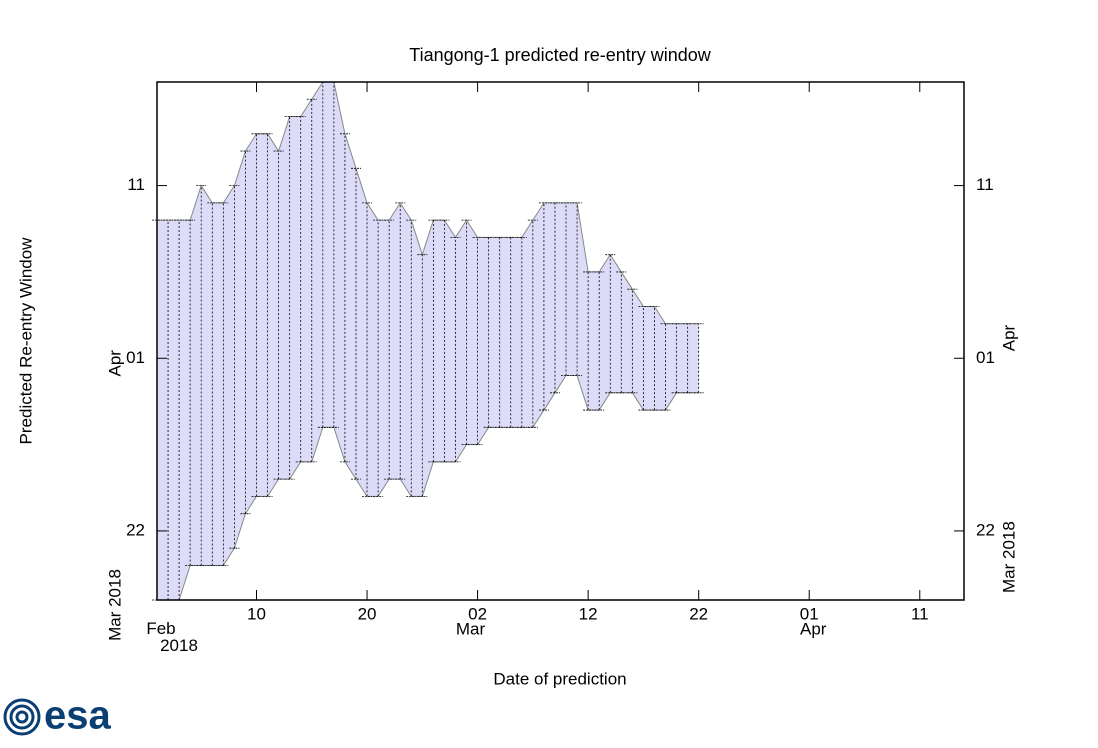  Describe the element at coordinates (809, 613) in the screenshot. I see `x-tick-label: 01` at that location.